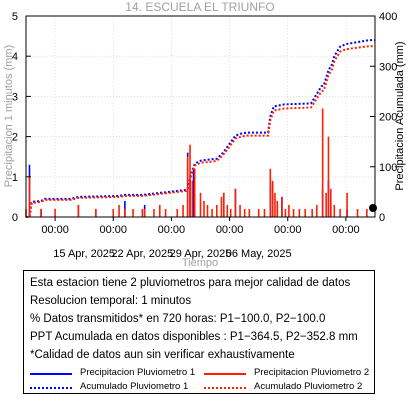  Describe the element at coordinates (15, 178) in the screenshot. I see `y-tick-label-left: 1` at that location.